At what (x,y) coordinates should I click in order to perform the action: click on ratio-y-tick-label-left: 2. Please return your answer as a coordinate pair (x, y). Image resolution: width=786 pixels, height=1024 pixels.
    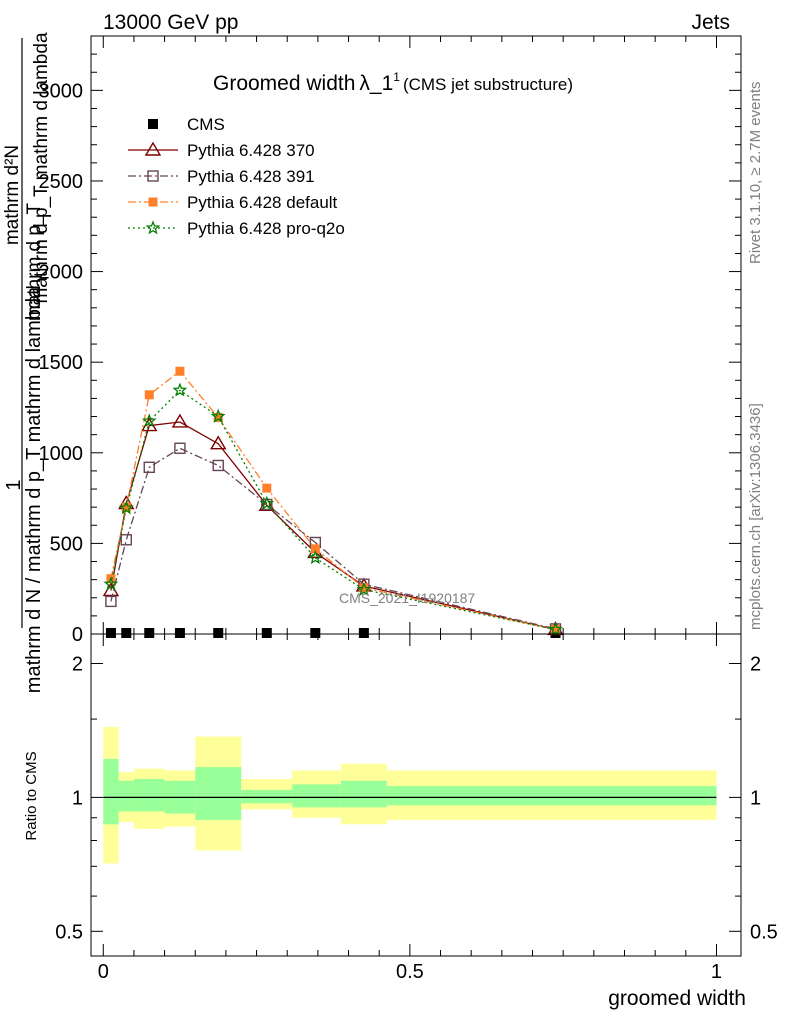
    Looking at the image, I should click on (77, 665).